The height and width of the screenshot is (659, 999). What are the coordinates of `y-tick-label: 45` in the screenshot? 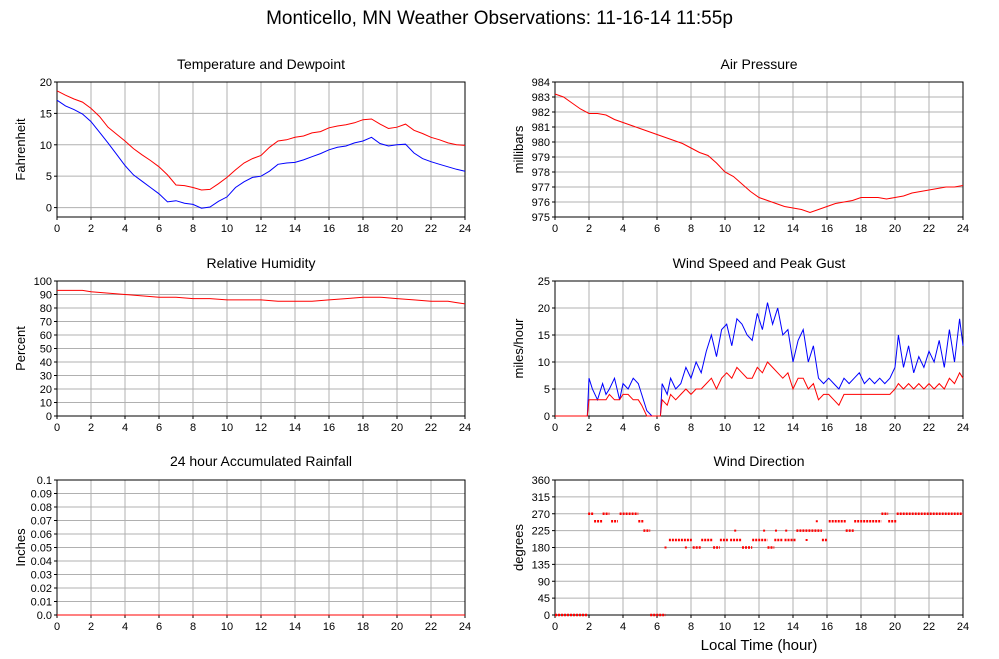 It's located at (544, 599).